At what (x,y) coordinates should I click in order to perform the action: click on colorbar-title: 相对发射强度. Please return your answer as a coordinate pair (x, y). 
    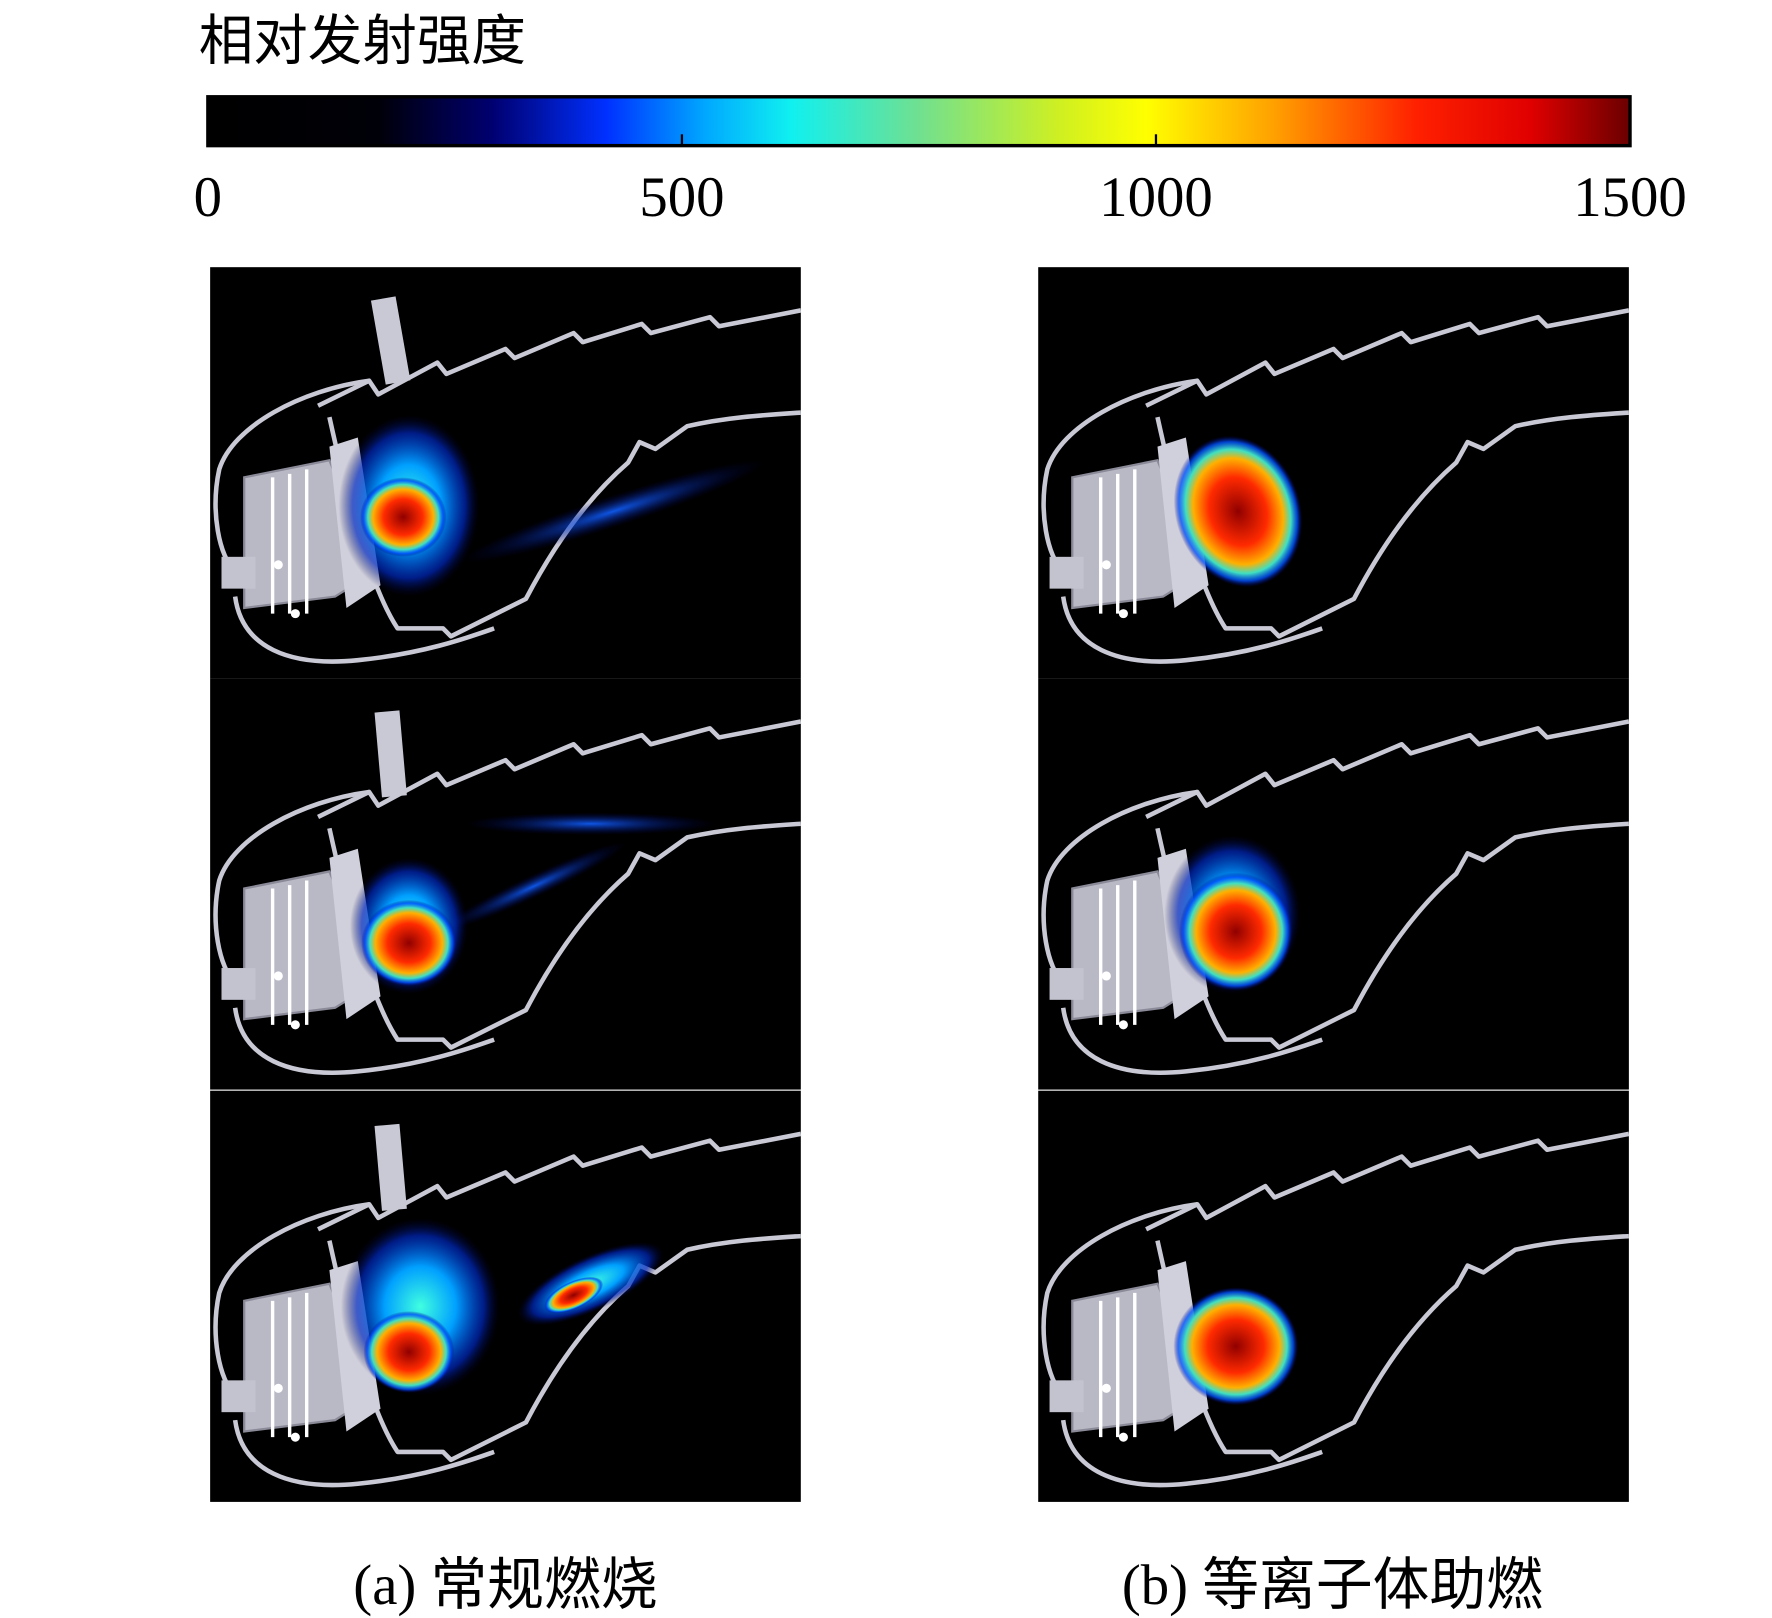
    Looking at the image, I should click on (362, 40).